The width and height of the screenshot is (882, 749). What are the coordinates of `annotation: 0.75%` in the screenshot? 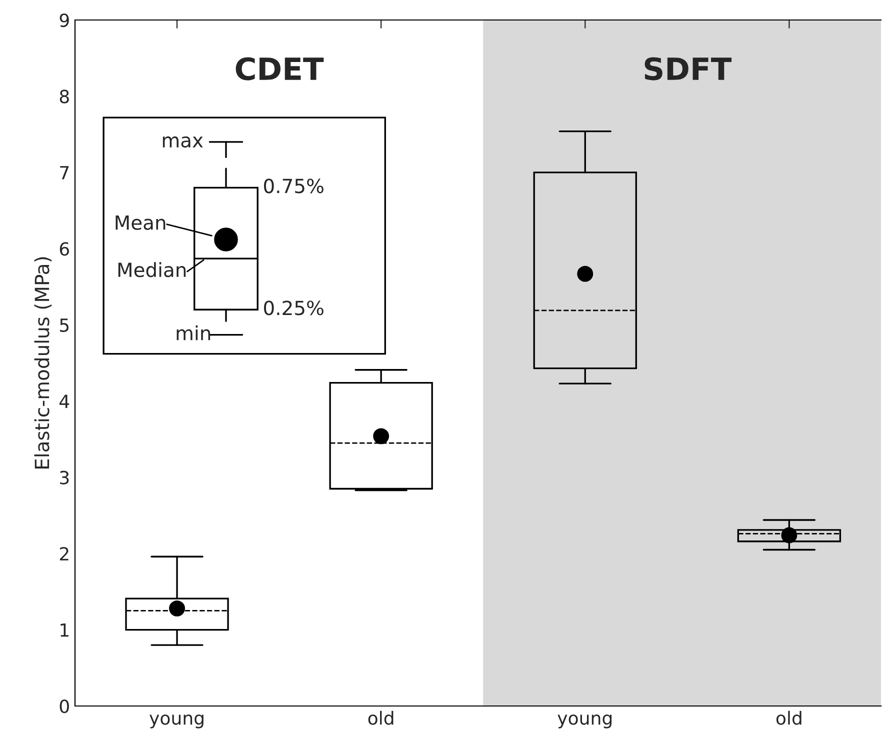 It's located at (294, 186).